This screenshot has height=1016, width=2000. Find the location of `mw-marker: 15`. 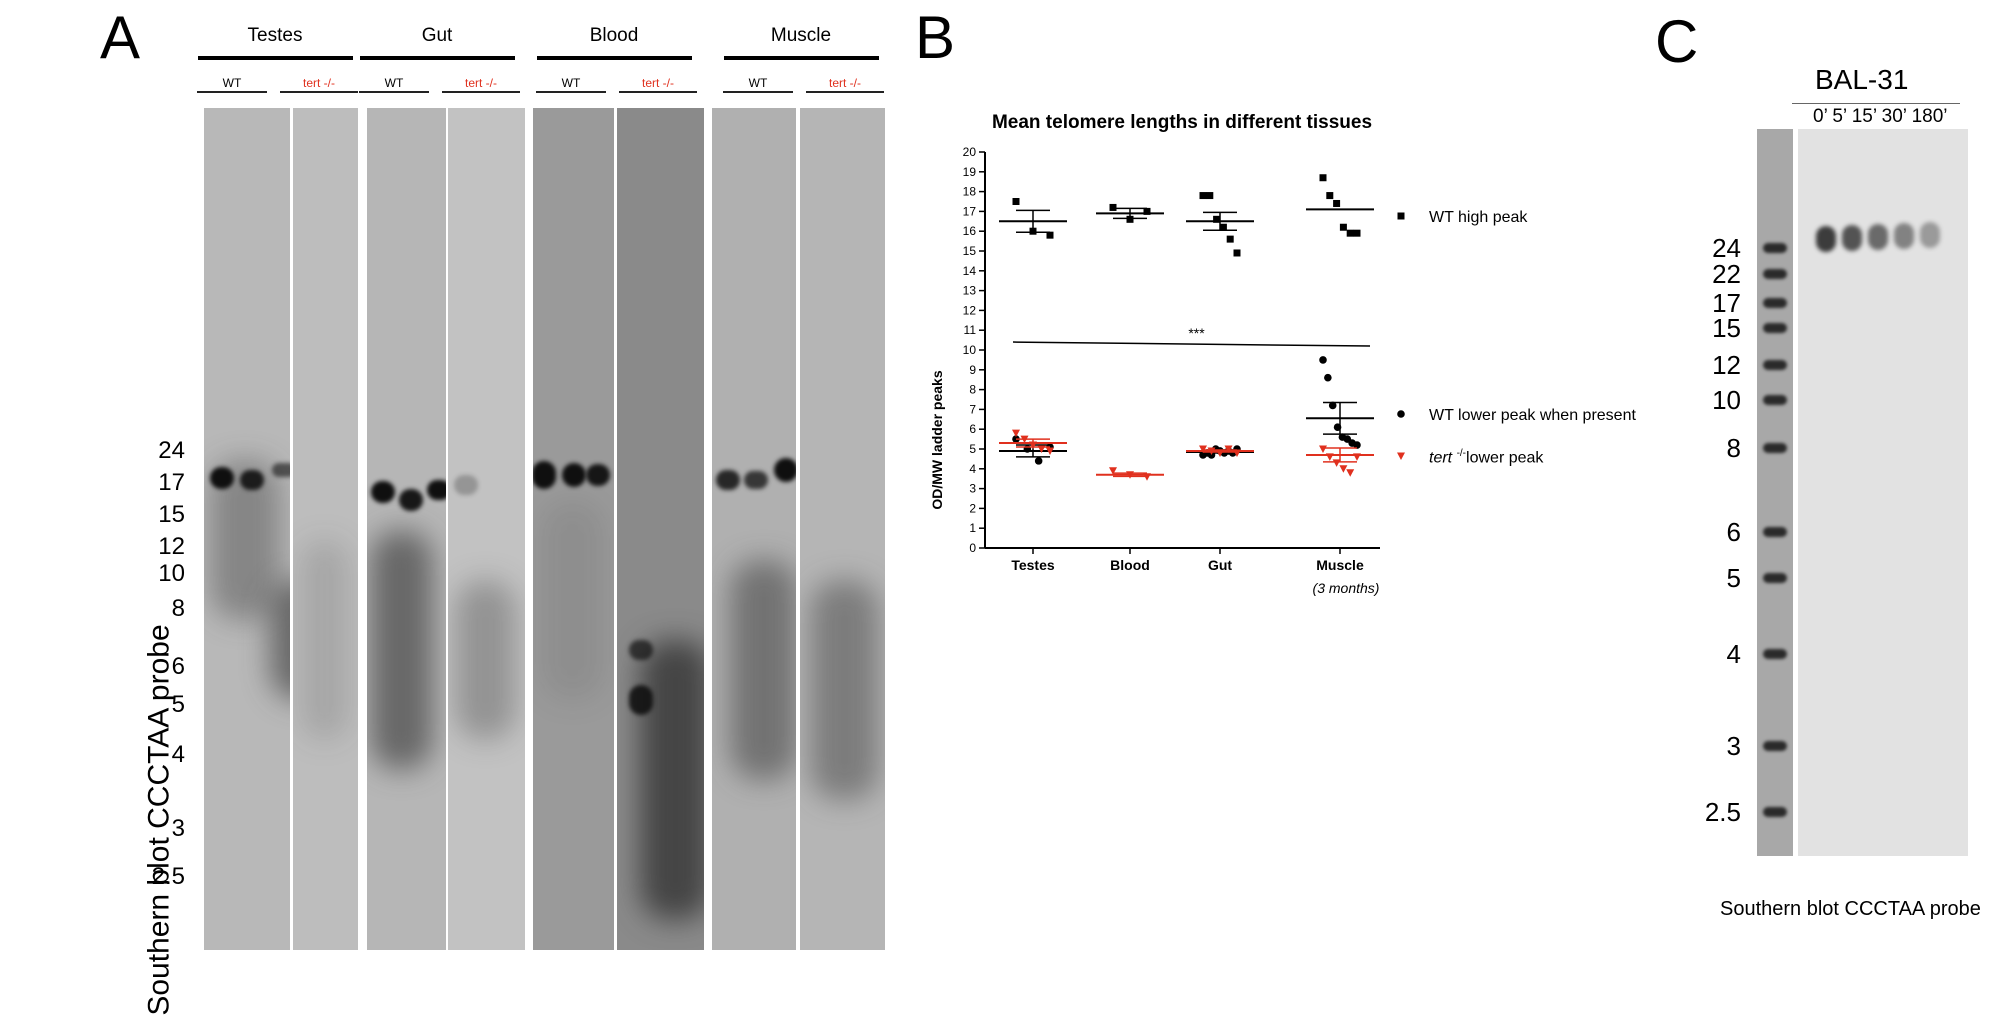

mw-marker: 15 is located at coordinates (1726, 328).